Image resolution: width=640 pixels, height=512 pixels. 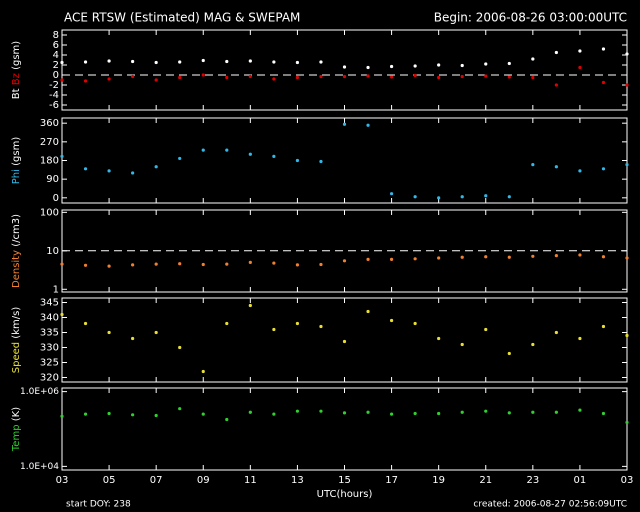 What do you see at coordinates (54, 105) in the screenshot?
I see `y-tick-label: -6` at bounding box center [54, 105].